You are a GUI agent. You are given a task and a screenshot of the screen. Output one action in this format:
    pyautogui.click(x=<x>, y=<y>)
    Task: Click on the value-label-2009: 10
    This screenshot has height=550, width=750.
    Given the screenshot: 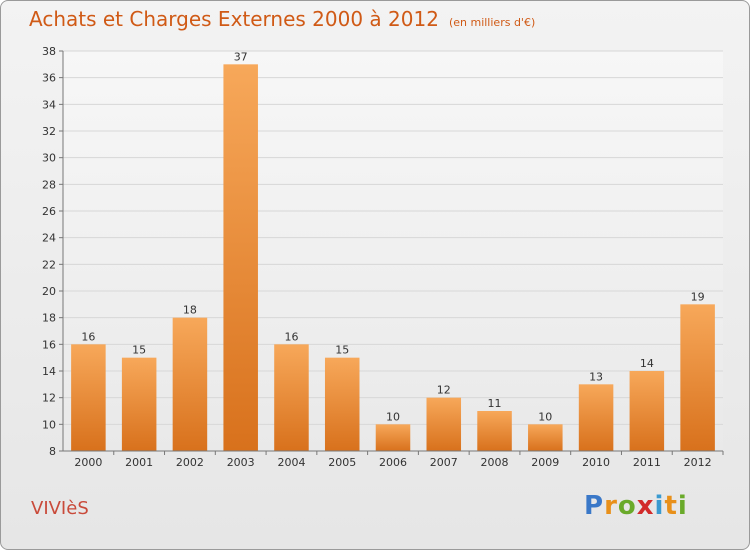 What is the action you would take?
    pyautogui.click(x=545, y=416)
    